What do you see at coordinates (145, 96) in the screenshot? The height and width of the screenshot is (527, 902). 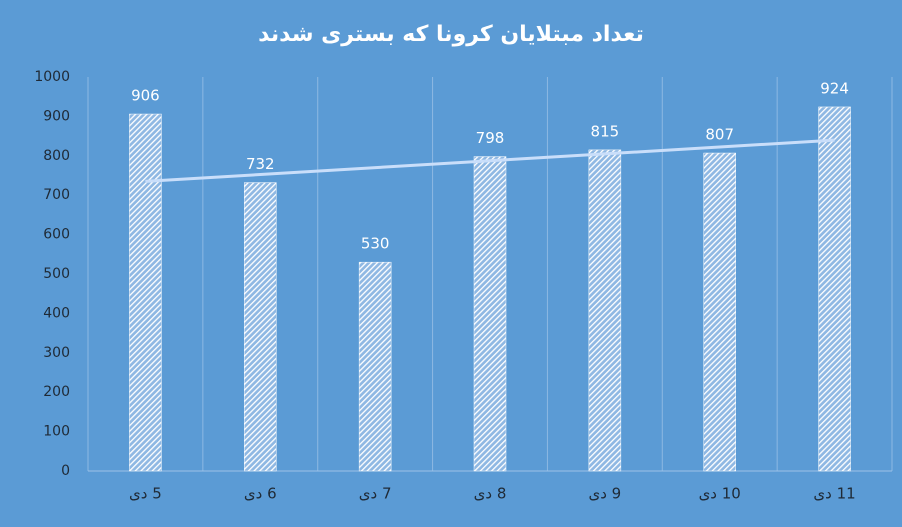 I see `data-label: 906` at bounding box center [145, 96].